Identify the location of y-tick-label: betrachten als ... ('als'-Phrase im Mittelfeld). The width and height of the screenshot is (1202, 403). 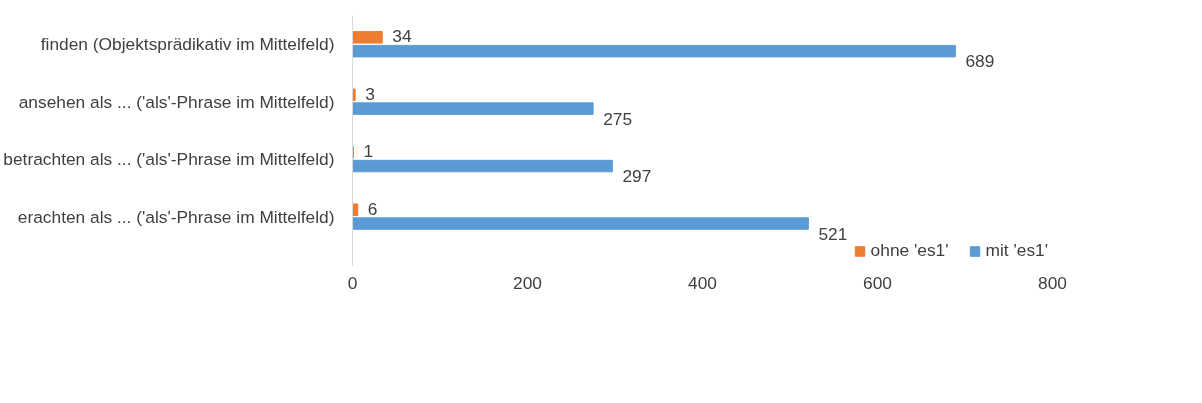
(169, 159).